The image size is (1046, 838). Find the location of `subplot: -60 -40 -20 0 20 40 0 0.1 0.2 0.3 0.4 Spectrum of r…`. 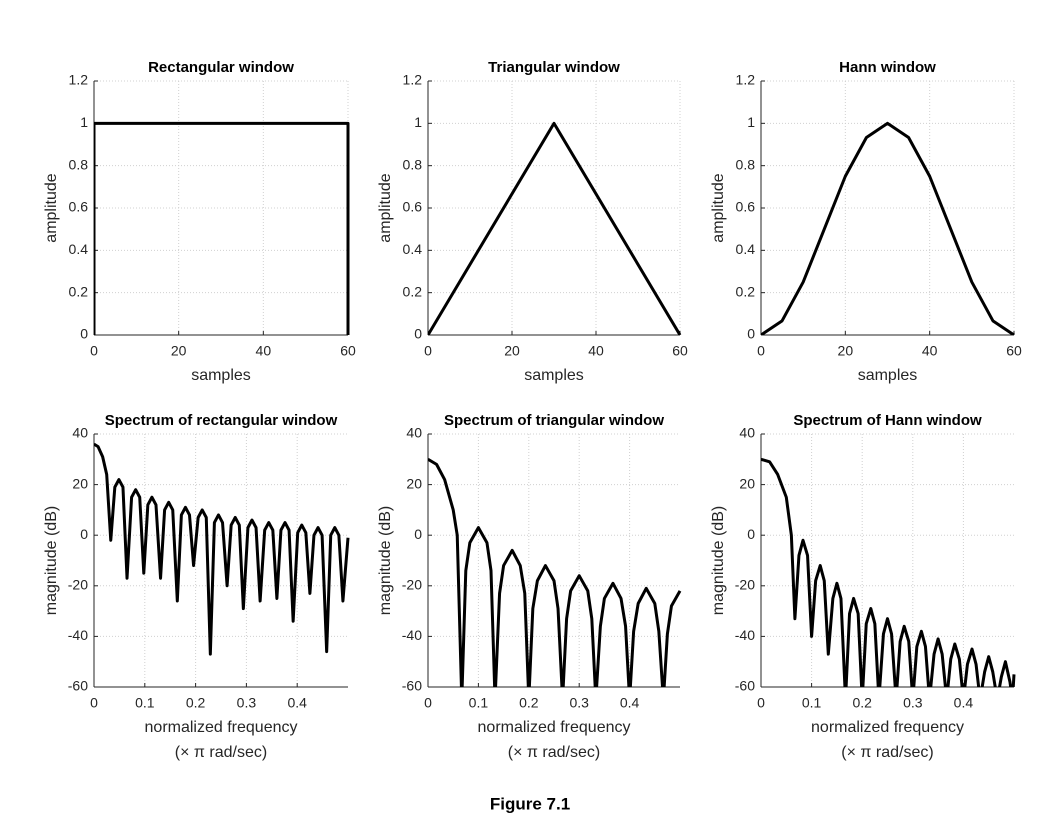

subplot: -60 -40 -20 0 20 40 0 0.1 0.2 0.3 0.4 Spectrum of r… is located at coordinates (196, 586).